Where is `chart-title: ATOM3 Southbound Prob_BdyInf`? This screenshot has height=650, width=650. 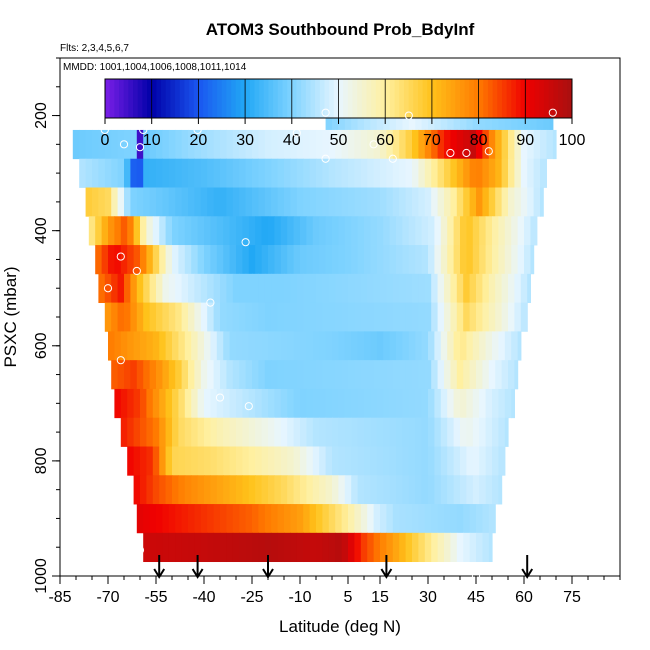 chart-title: ATOM3 Southbound Prob_BdyInf is located at coordinates (340, 29).